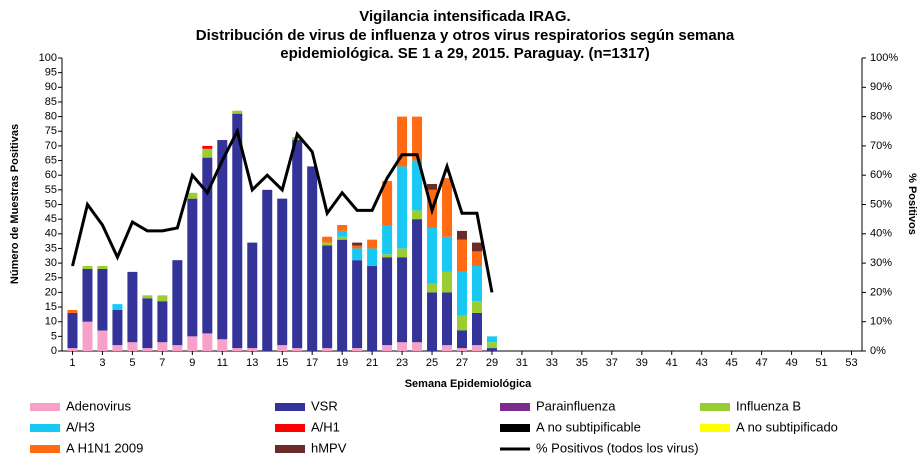  I want to click on y-tick-label: 95, so click(51, 73).